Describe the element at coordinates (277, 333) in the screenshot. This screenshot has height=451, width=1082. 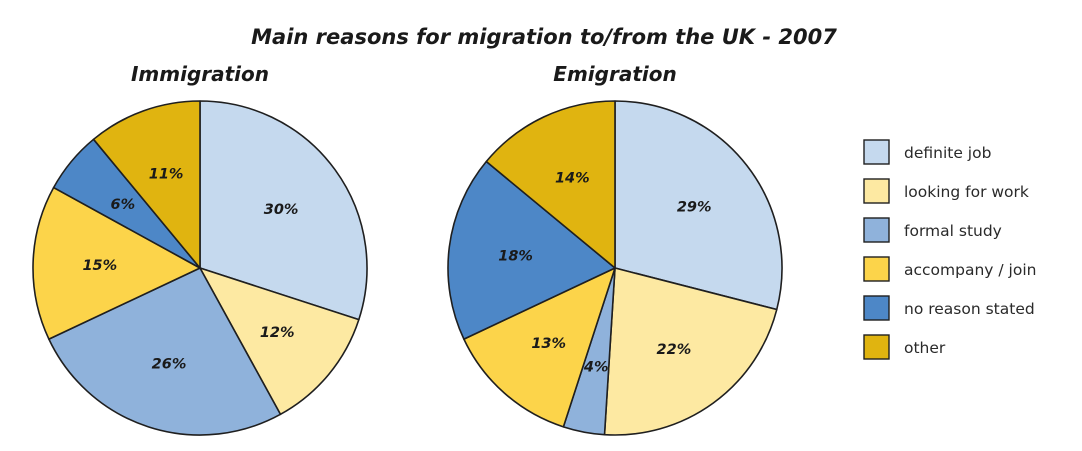
I see `immigration-label-looking-for-work: 12%` at that location.